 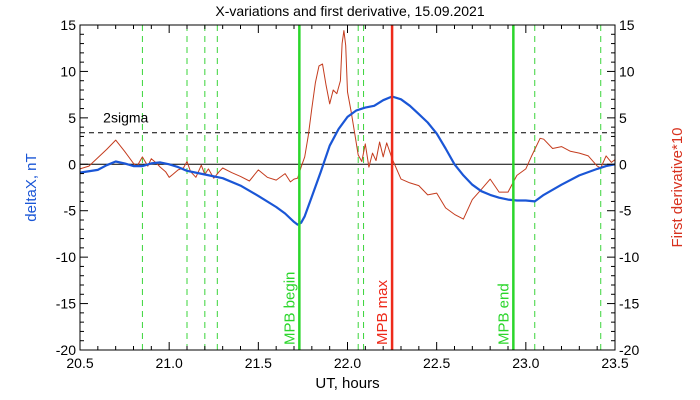 I want to click on y-tick-label-left: 15, so click(x=68, y=25).